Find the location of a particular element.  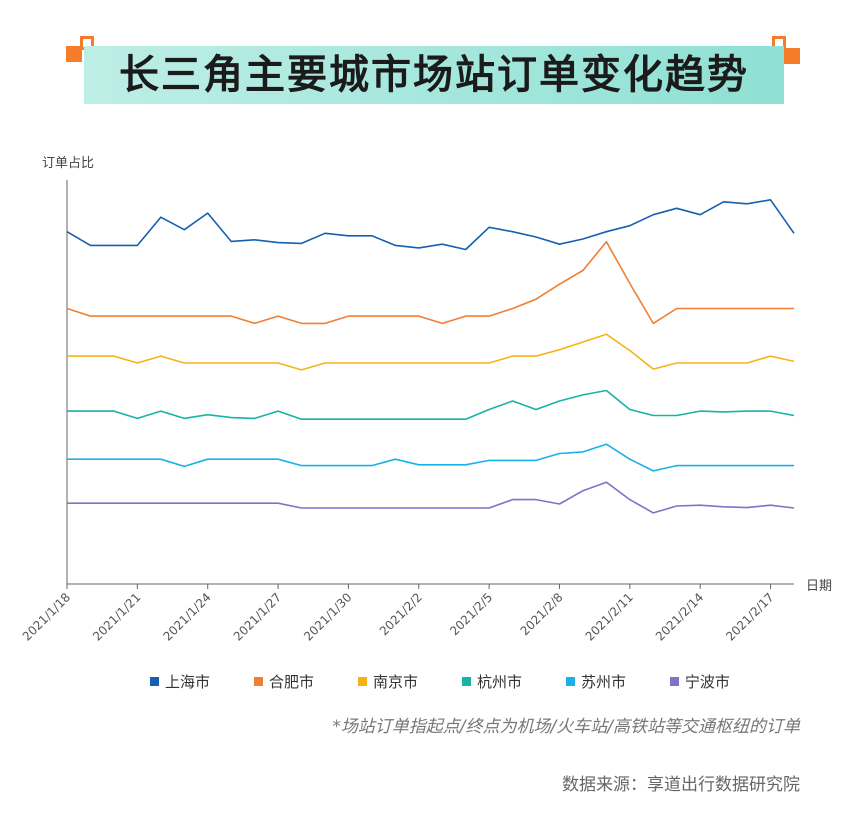

x-tick-label: 2021/2/14 is located at coordinates (679, 616).